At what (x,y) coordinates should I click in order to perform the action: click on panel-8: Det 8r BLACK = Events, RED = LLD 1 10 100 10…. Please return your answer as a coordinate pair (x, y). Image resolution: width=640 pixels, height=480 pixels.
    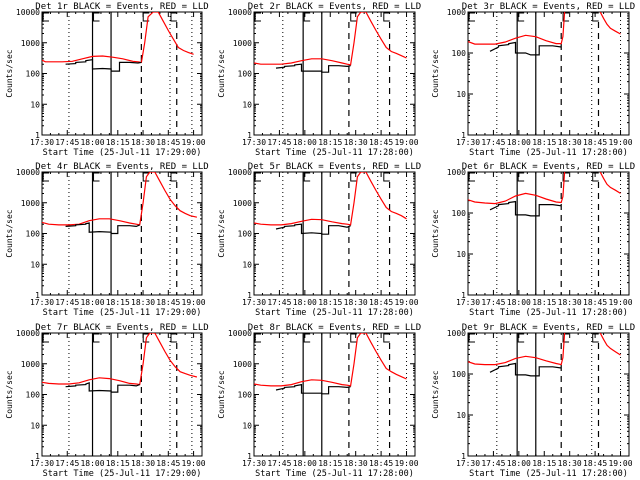
    Looking at the image, I should click on (319, 401).